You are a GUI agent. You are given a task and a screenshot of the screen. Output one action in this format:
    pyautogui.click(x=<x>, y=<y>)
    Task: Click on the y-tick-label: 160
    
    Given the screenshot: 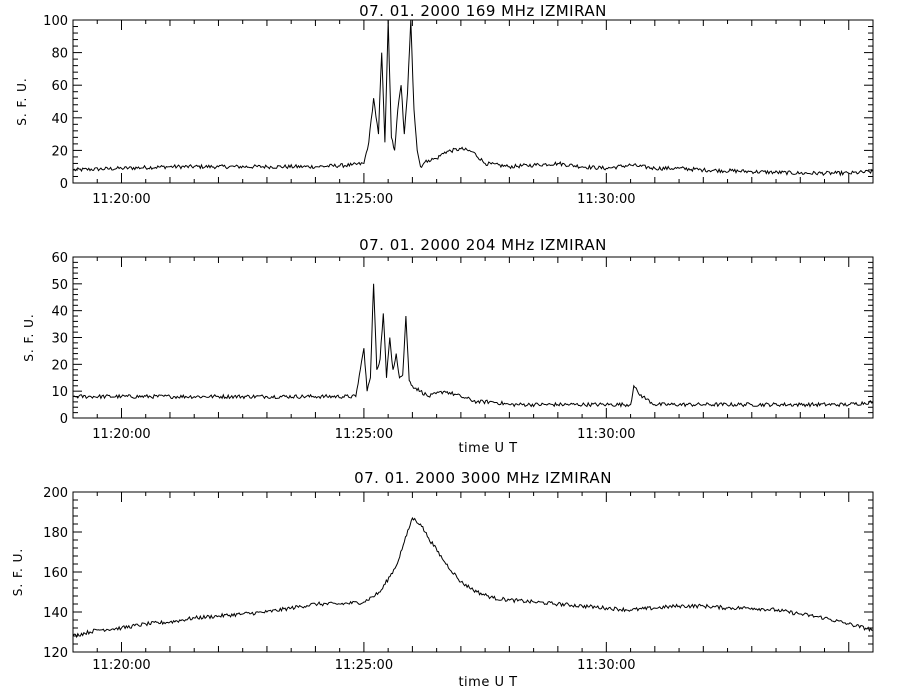 What is the action you would take?
    pyautogui.click(x=55, y=573)
    